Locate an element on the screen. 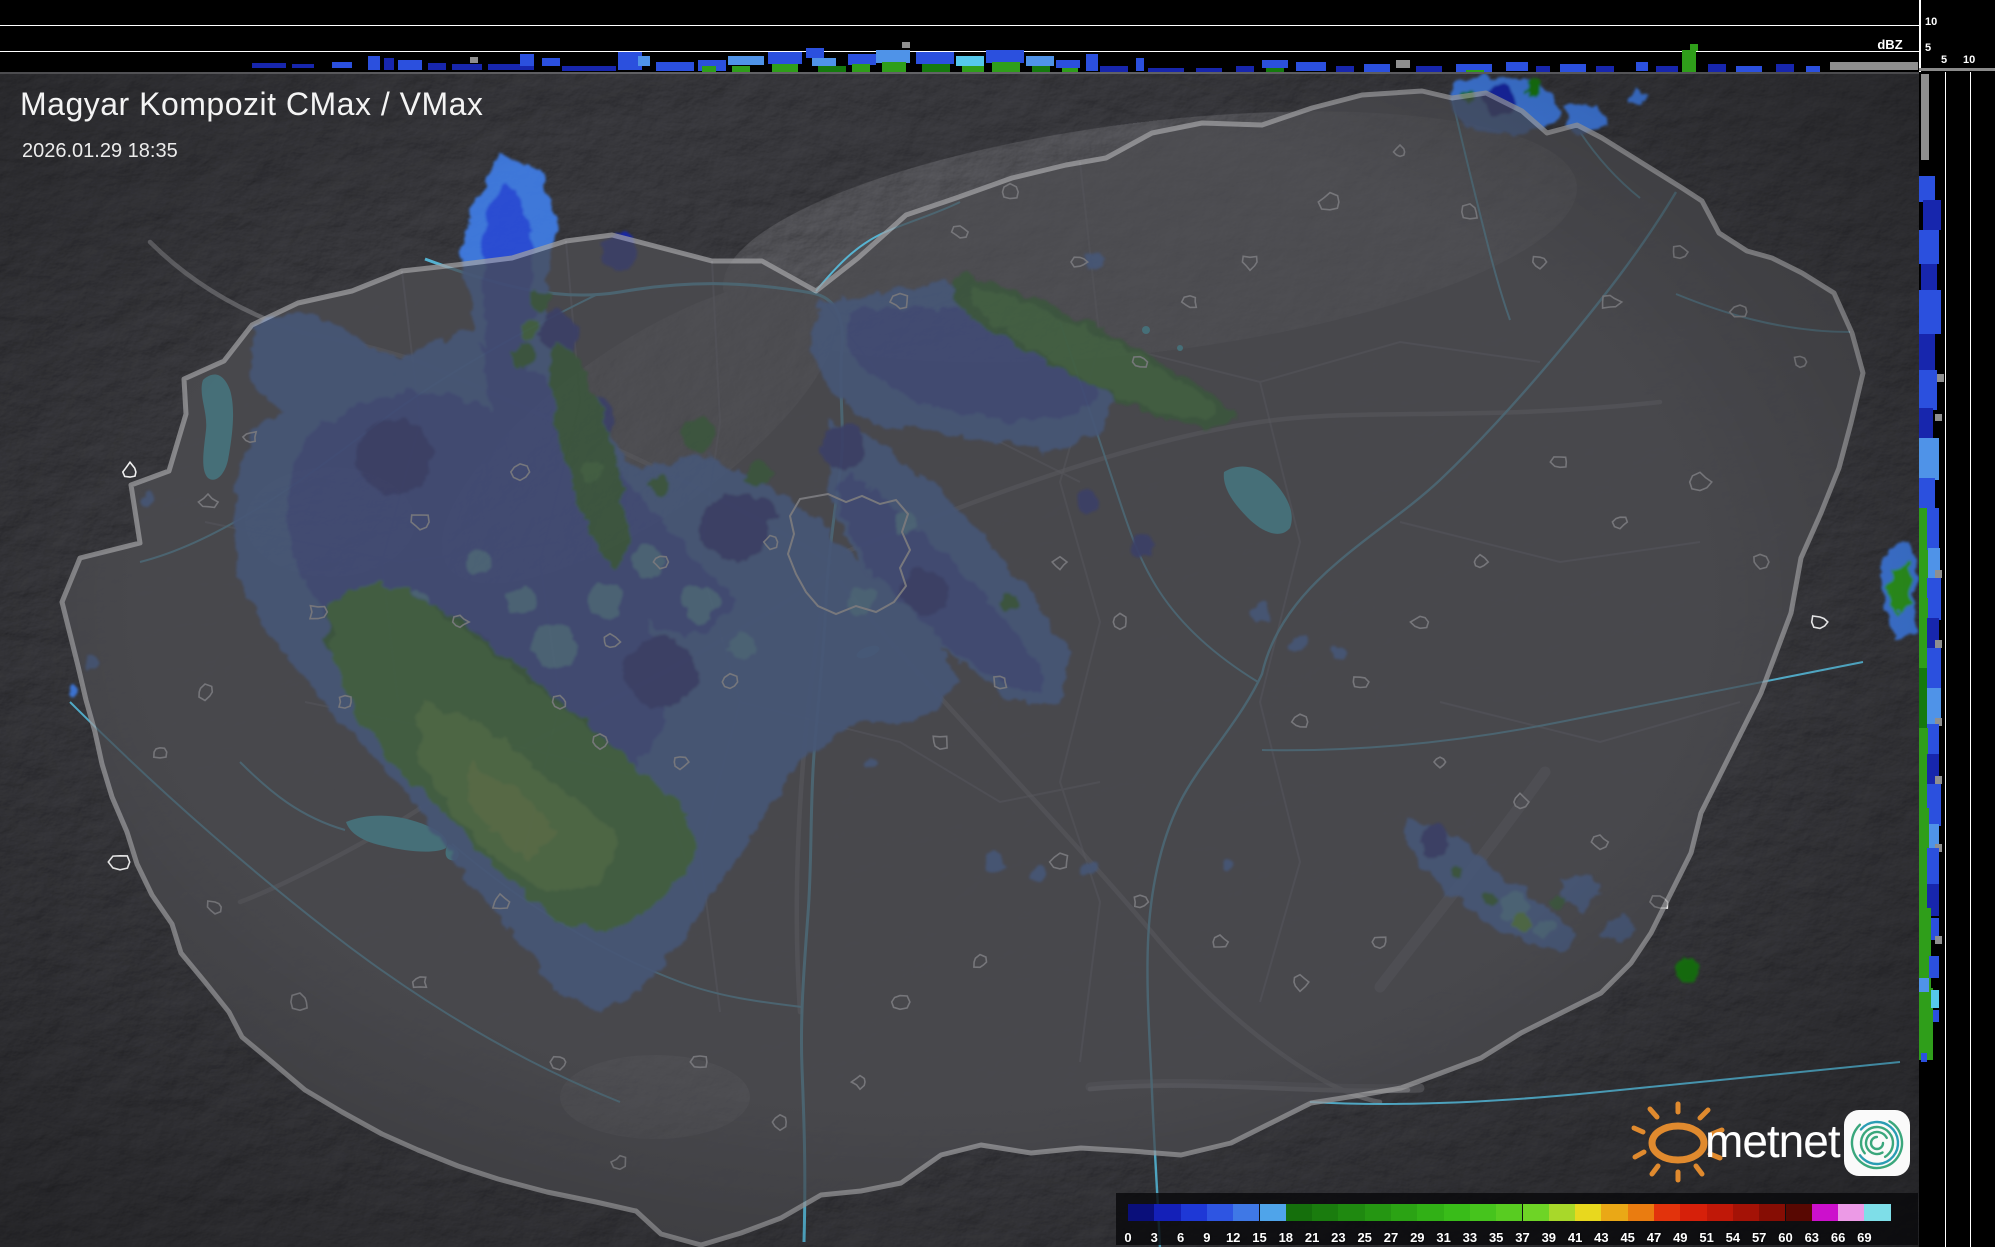  top-axis-label-5km: 5 is located at coordinates (1928, 48).